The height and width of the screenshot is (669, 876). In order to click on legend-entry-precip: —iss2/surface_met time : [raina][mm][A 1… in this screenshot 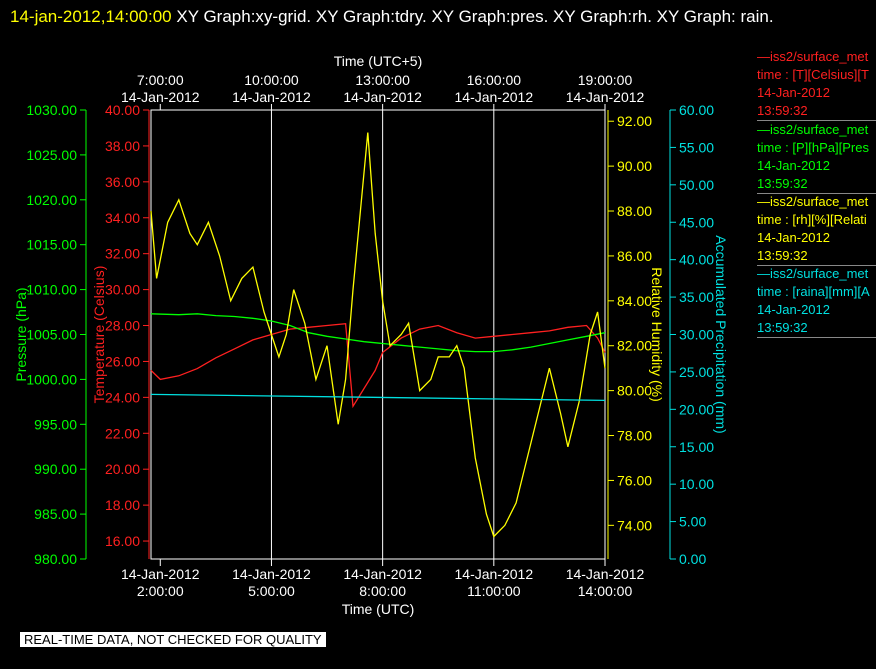, I will do `click(816, 301)`.